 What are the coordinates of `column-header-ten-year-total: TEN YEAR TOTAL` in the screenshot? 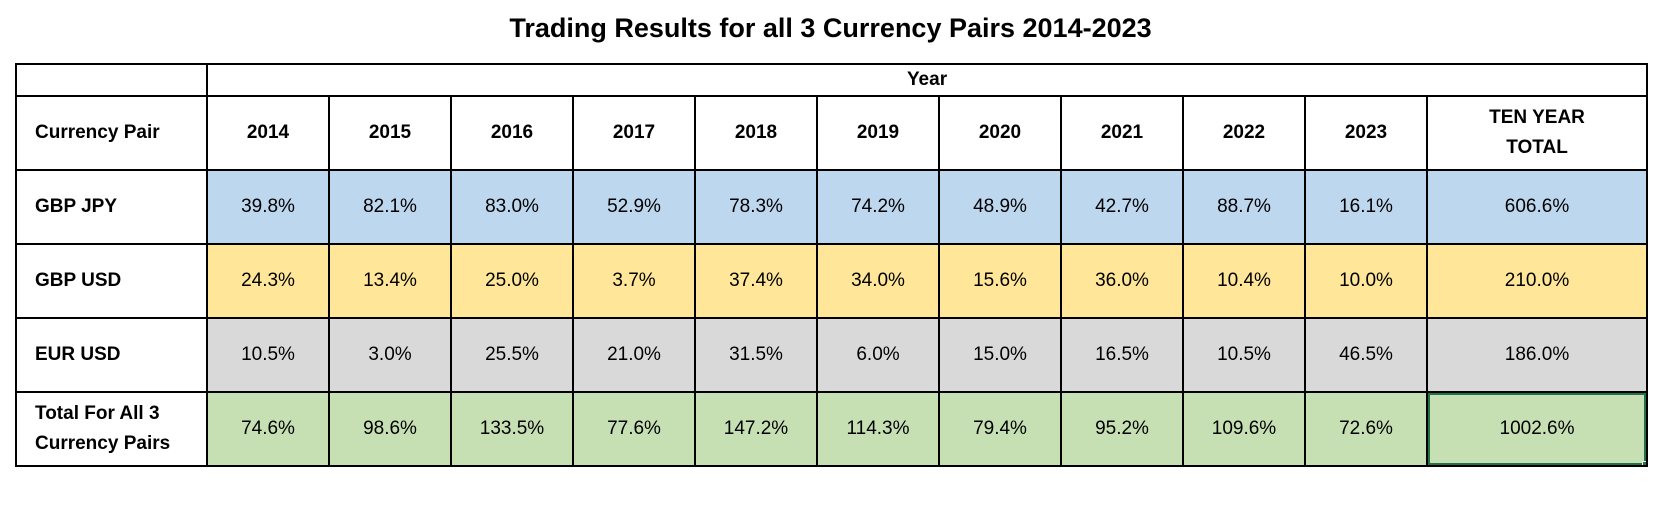 It's located at (1537, 133).